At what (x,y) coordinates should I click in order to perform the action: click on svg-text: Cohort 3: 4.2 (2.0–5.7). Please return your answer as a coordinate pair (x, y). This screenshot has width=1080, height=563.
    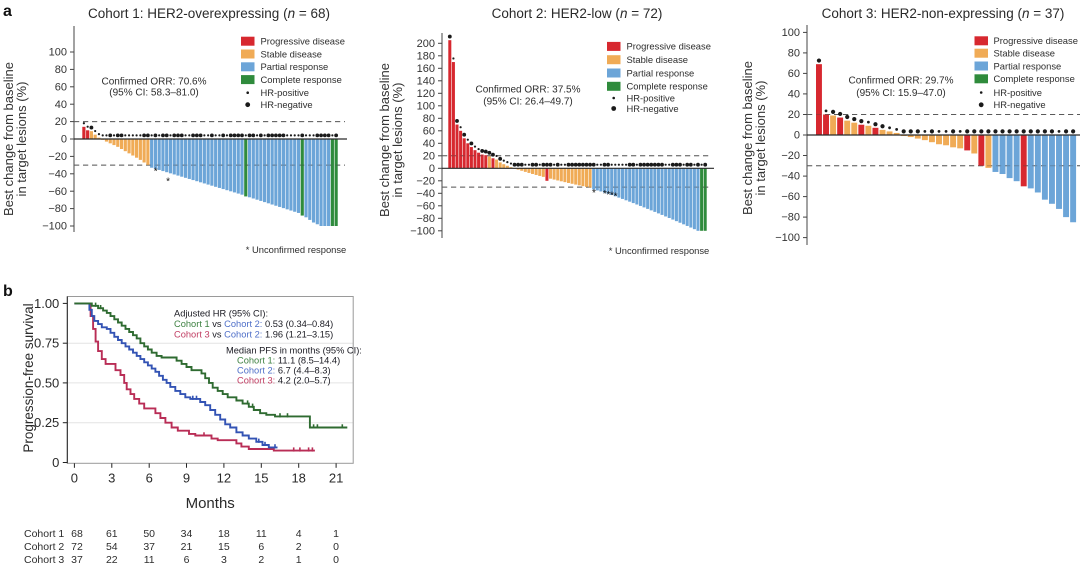
    Looking at the image, I should click on (284, 381).